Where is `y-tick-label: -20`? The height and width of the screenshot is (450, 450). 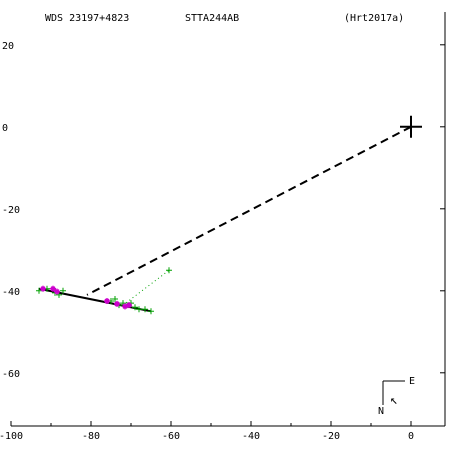
y-tick-label: -20 is located at coordinates (11, 210).